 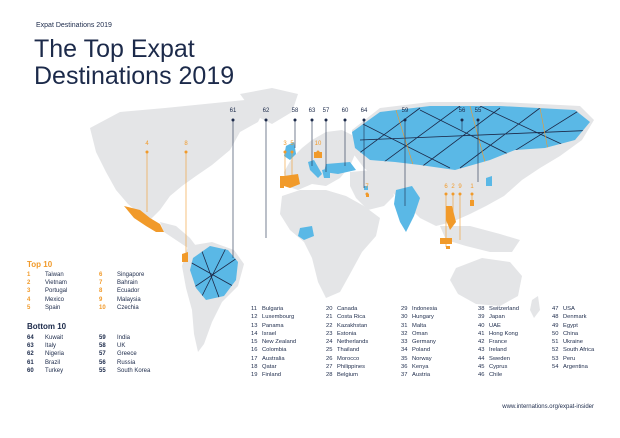 I want to click on list-item: 7 Bahrain, so click(x=118, y=283).